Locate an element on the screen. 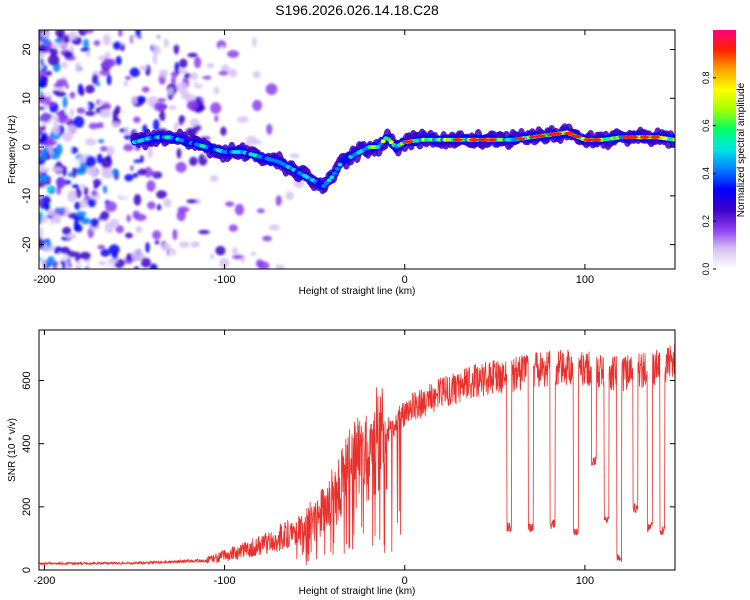  y-tick-label: 0 is located at coordinates (27, 570).